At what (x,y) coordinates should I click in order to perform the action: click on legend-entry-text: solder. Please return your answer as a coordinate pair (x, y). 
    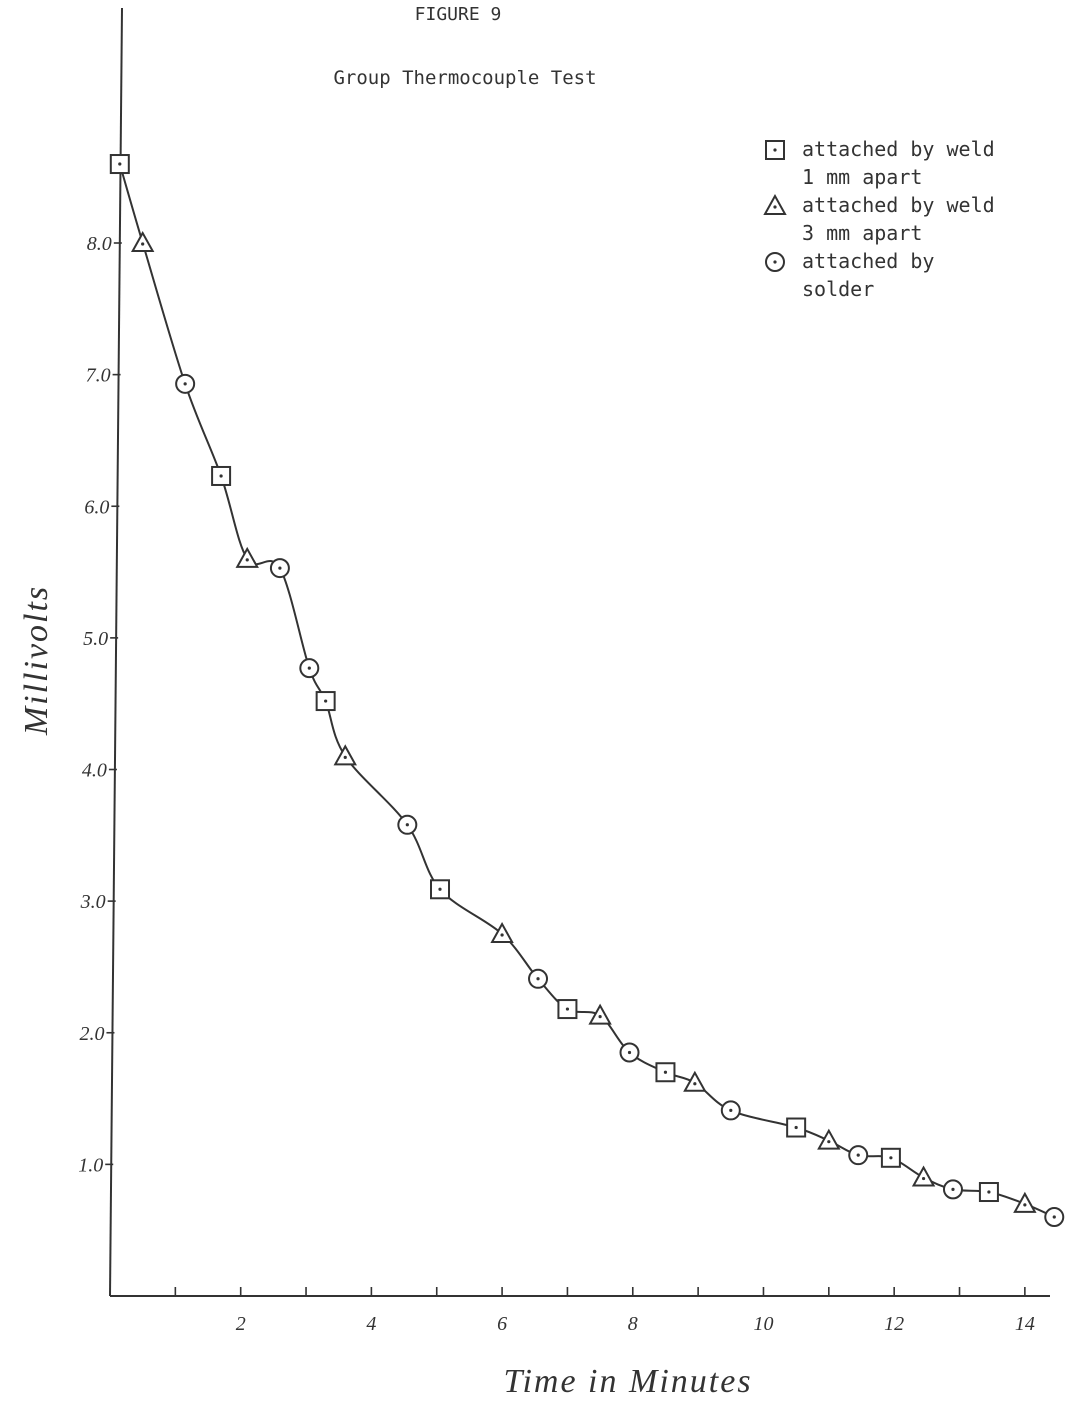
    Looking at the image, I should click on (838, 289).